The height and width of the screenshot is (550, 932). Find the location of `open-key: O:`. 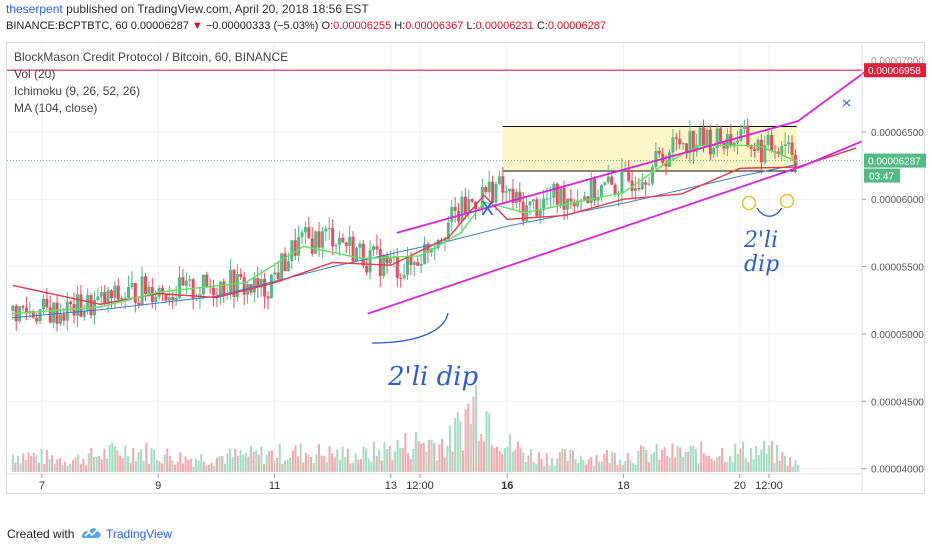

open-key: O: is located at coordinates (327, 26).